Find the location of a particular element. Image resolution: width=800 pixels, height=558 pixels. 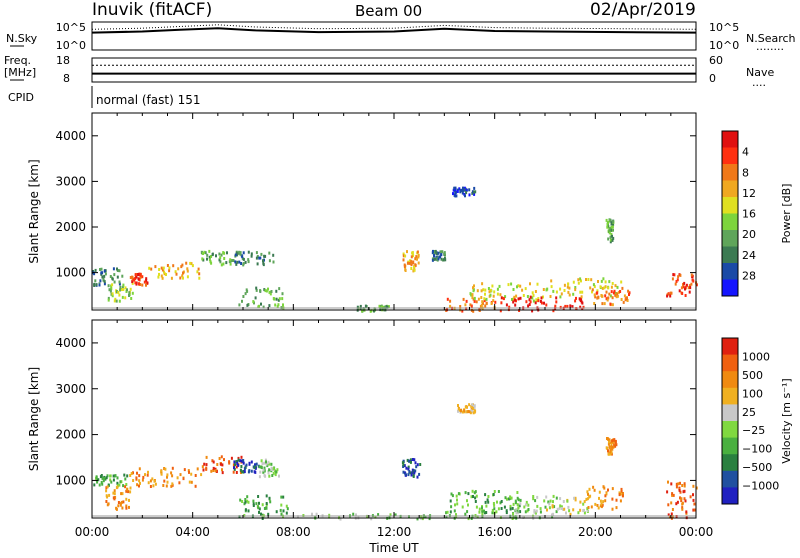

power-ytick-label: 1000 is located at coordinates (70, 273).